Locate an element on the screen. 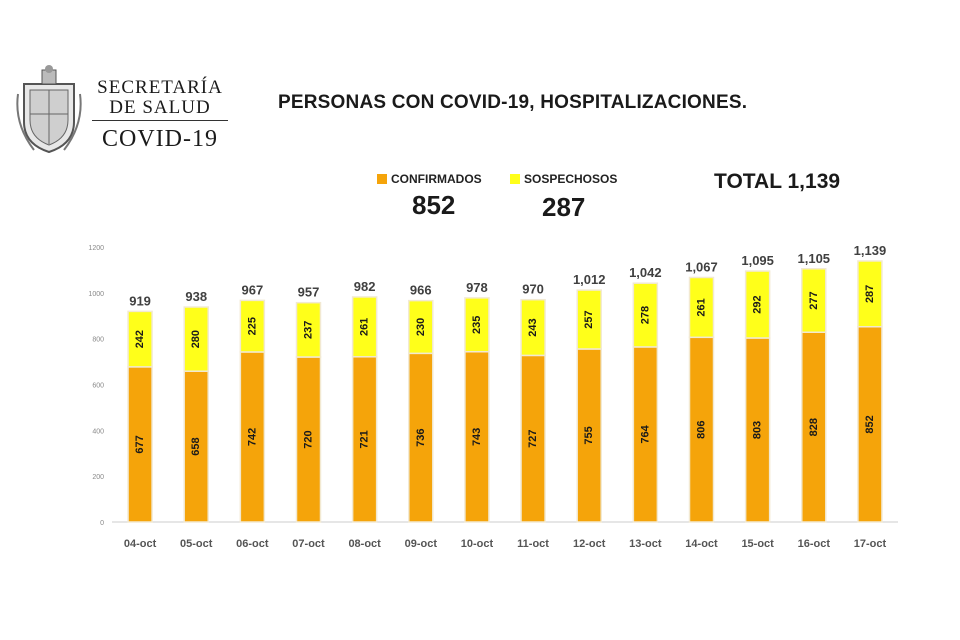  y-tick-label: 800 is located at coordinates (98, 340).